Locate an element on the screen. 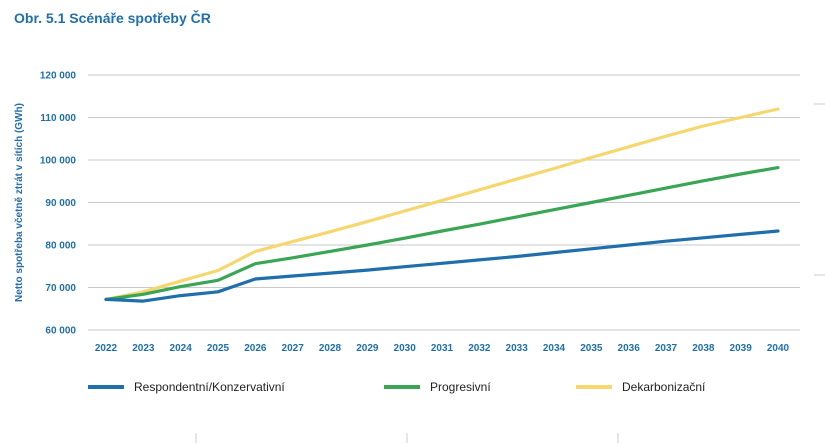 The width and height of the screenshot is (825, 443). x-tick-label: 2036 is located at coordinates (629, 348).